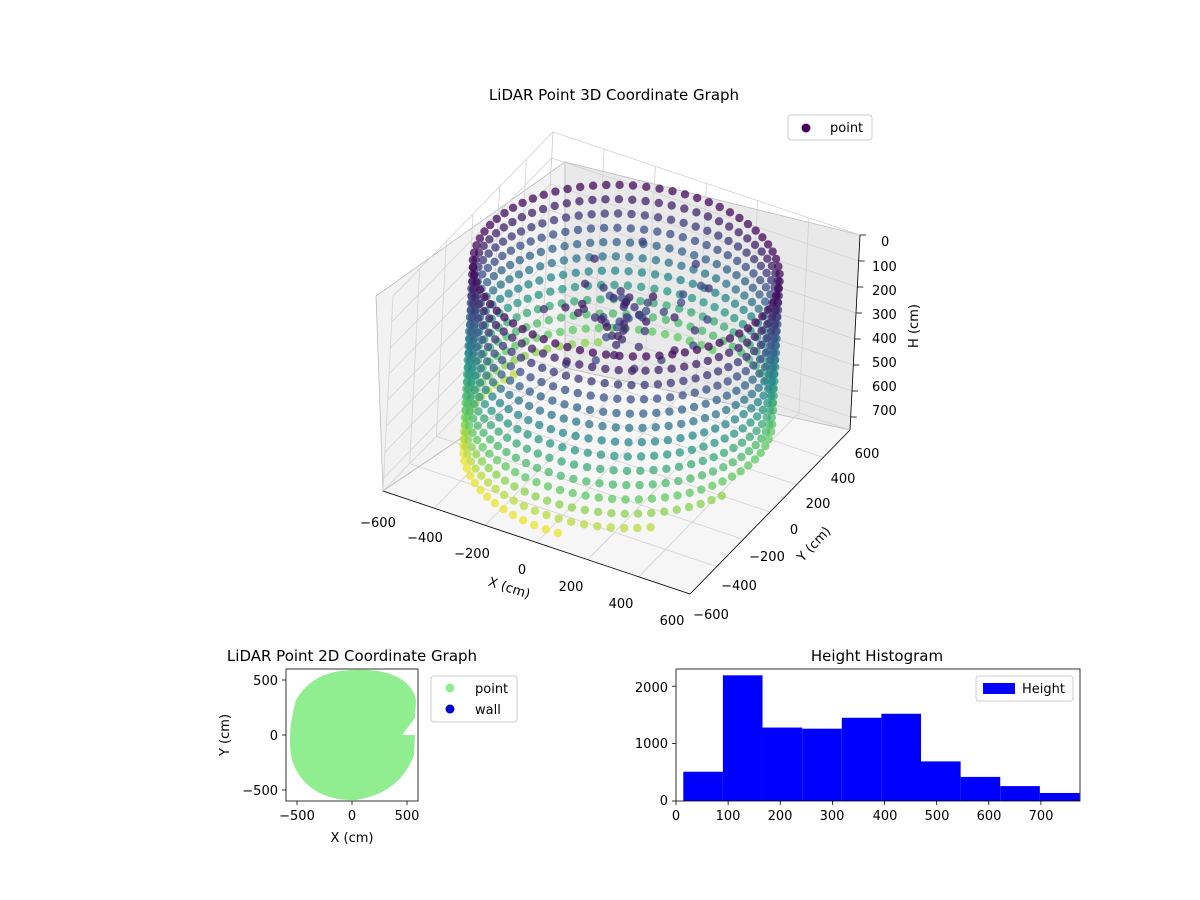  What do you see at coordinates (491, 689) in the screenshot?
I see `legend-label-point: point` at bounding box center [491, 689].